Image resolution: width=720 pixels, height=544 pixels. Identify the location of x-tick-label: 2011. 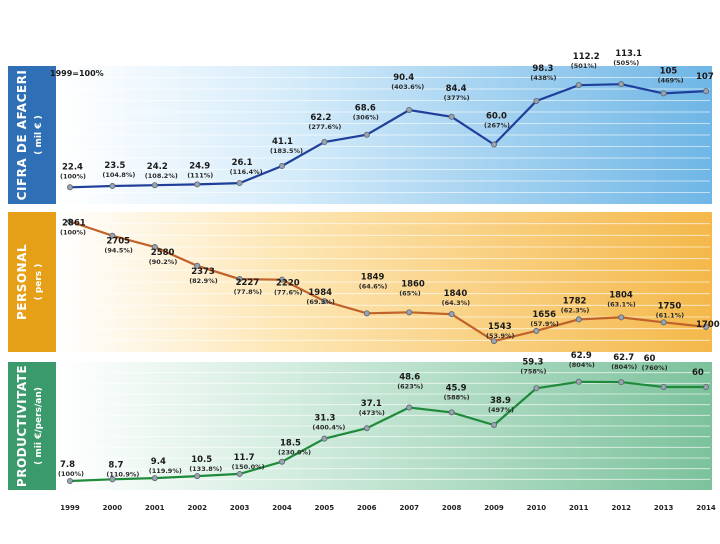
(579, 508).